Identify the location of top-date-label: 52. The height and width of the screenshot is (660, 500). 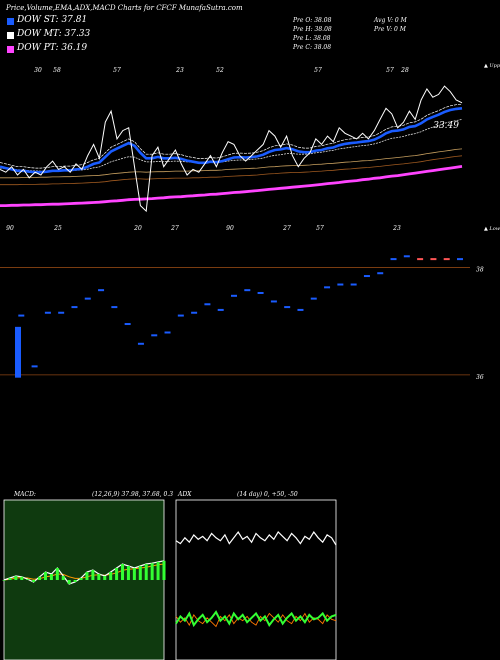
(220, 70).